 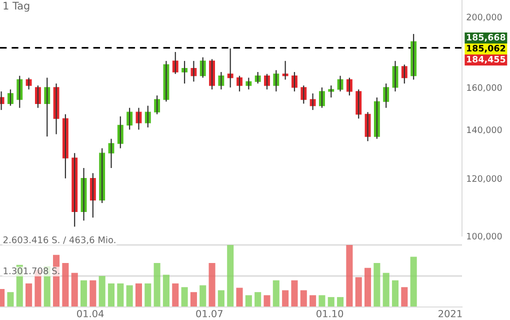 I want to click on y-tick-label: 100,000, so click(x=484, y=236).